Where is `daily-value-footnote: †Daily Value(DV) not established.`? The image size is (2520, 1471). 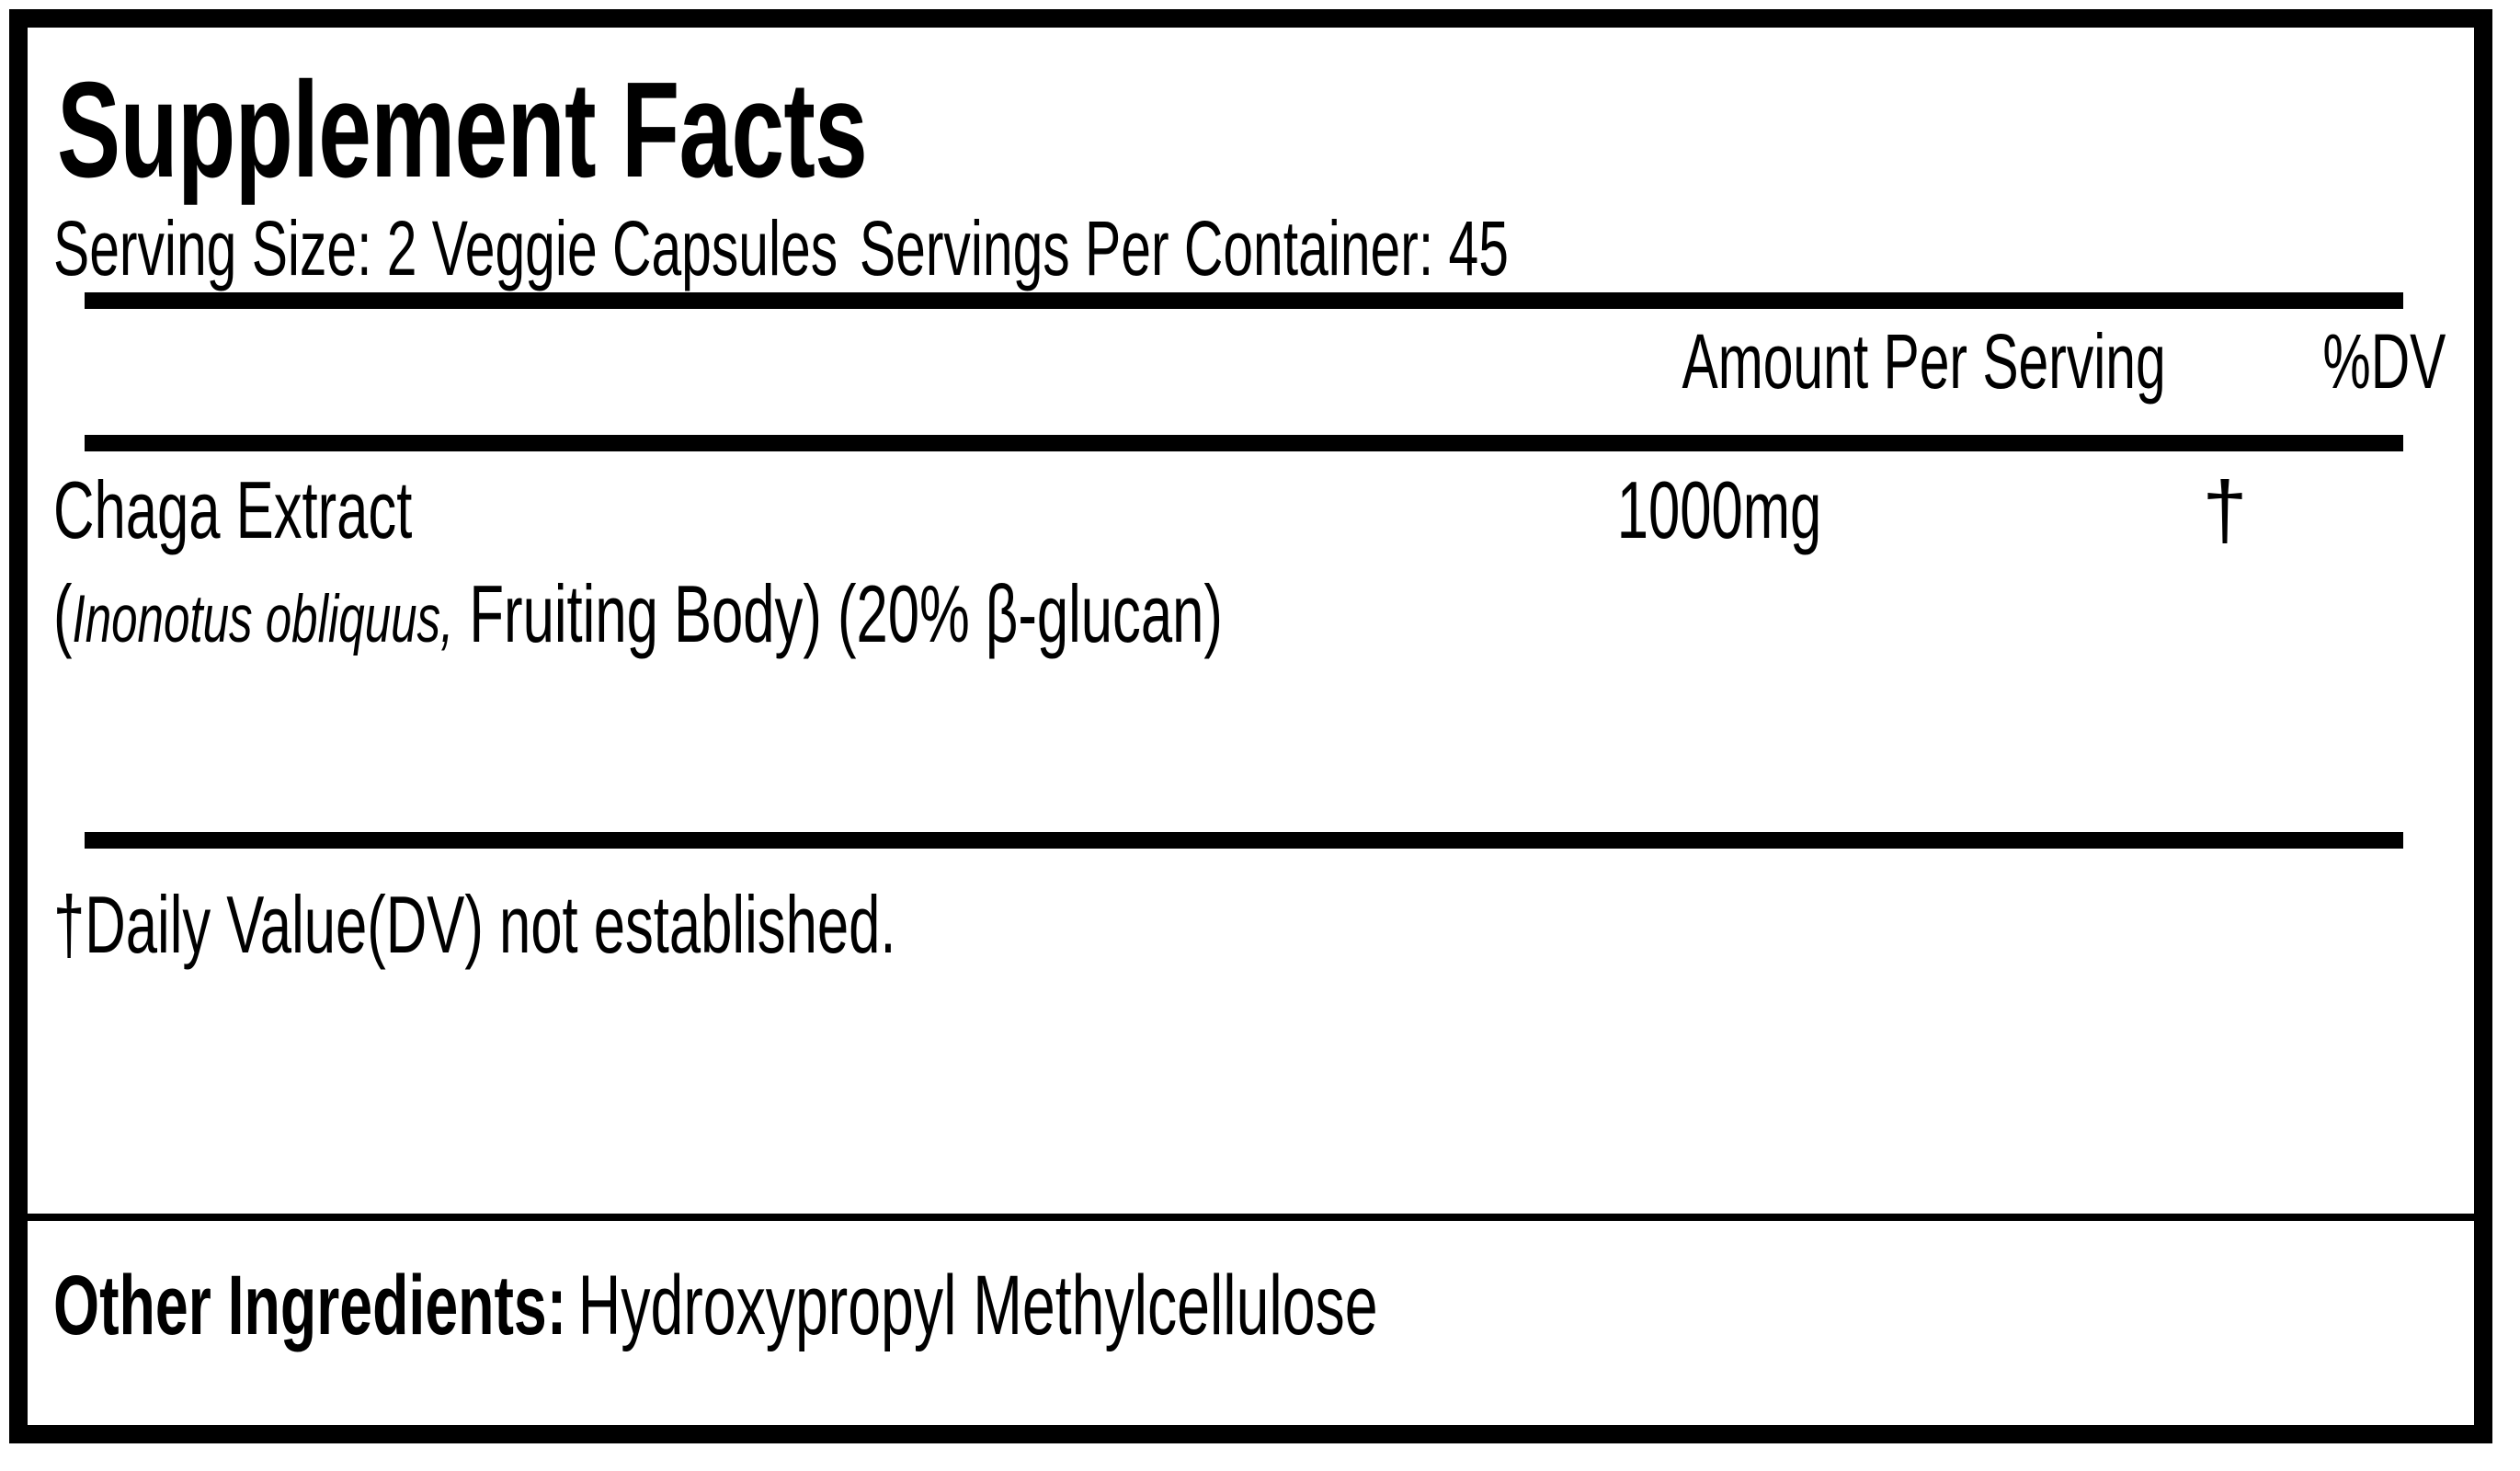 daily-value-footnote: †Daily Value(DV) not established. is located at coordinates (474, 925).